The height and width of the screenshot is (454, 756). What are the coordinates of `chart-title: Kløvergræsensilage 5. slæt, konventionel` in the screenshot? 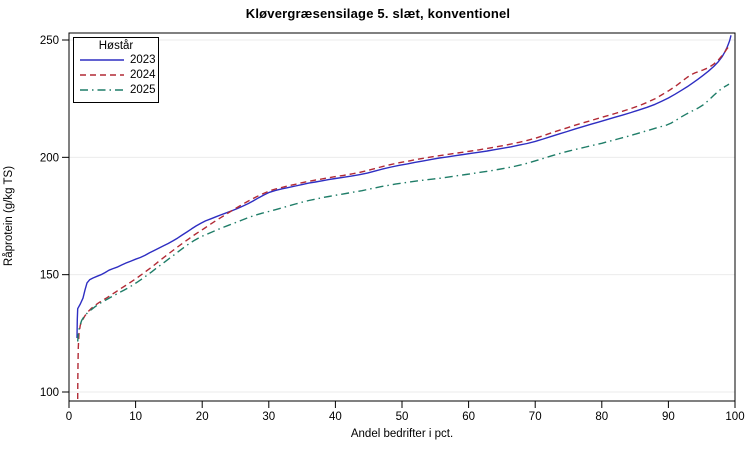 It's located at (378, 13).